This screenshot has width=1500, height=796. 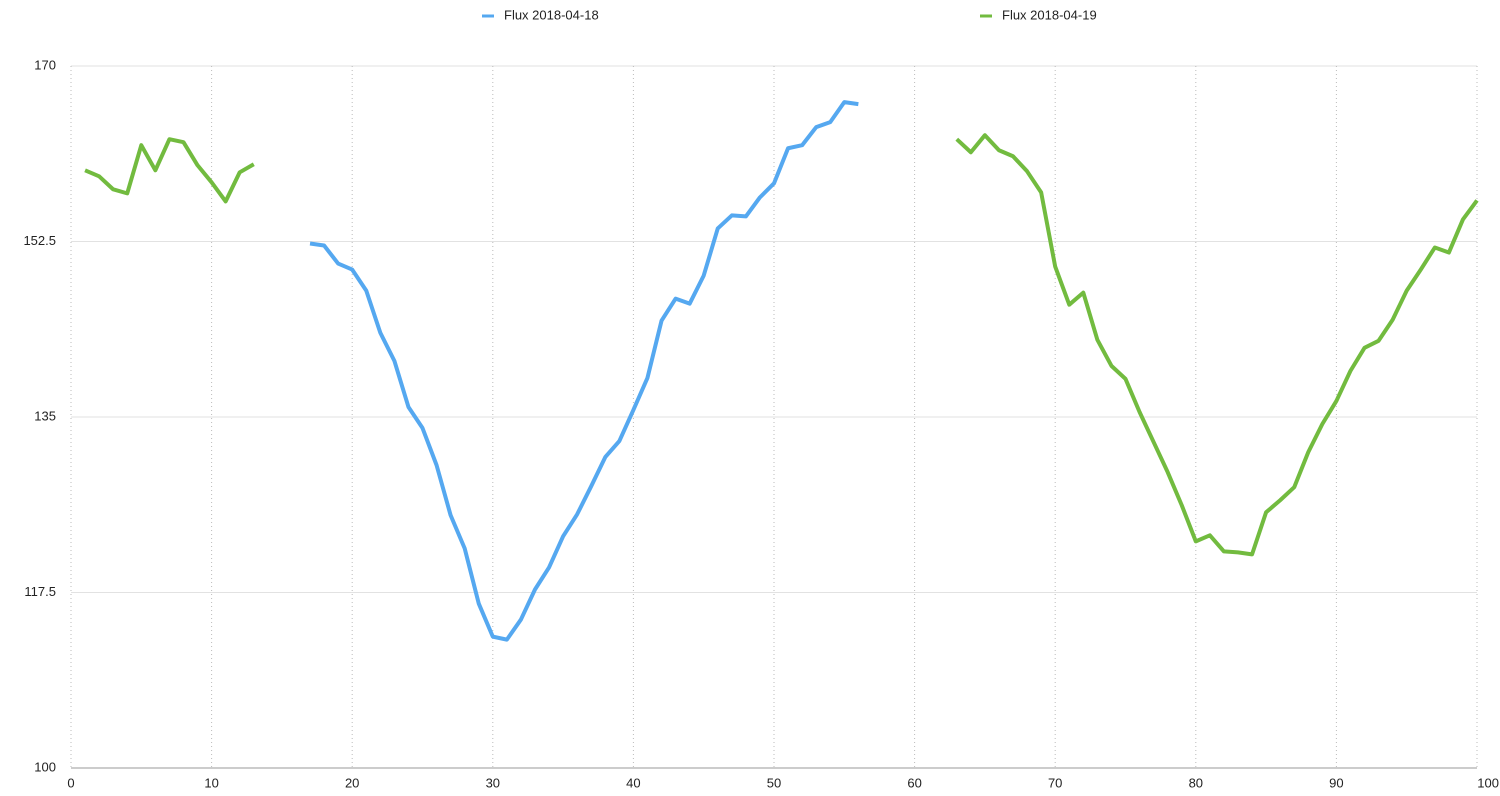 I want to click on y-tick-label: 117.5, so click(x=40, y=591).